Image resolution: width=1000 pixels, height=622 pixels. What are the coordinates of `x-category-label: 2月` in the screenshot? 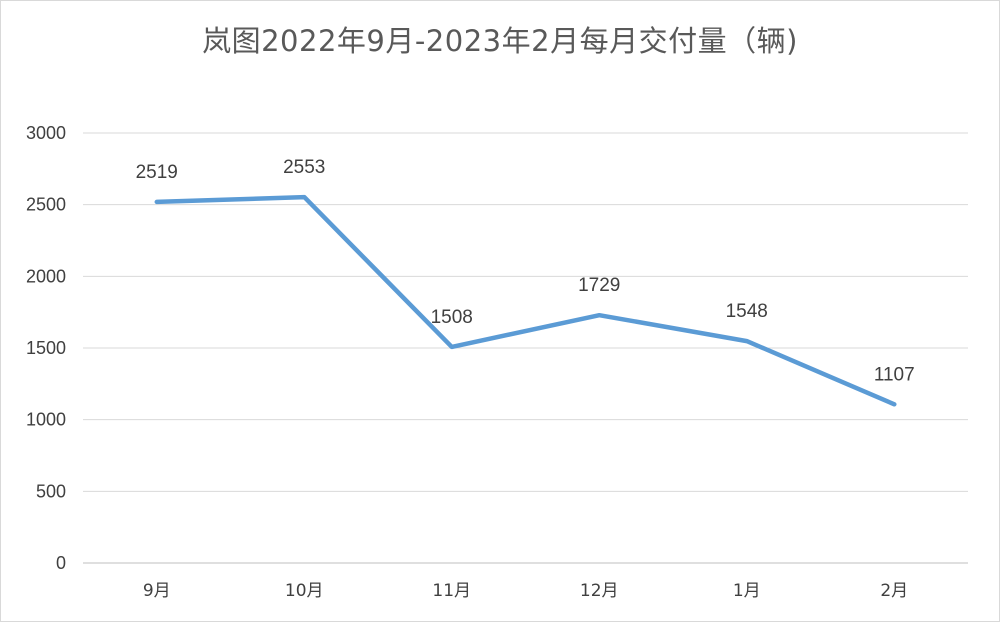 It's located at (894, 591).